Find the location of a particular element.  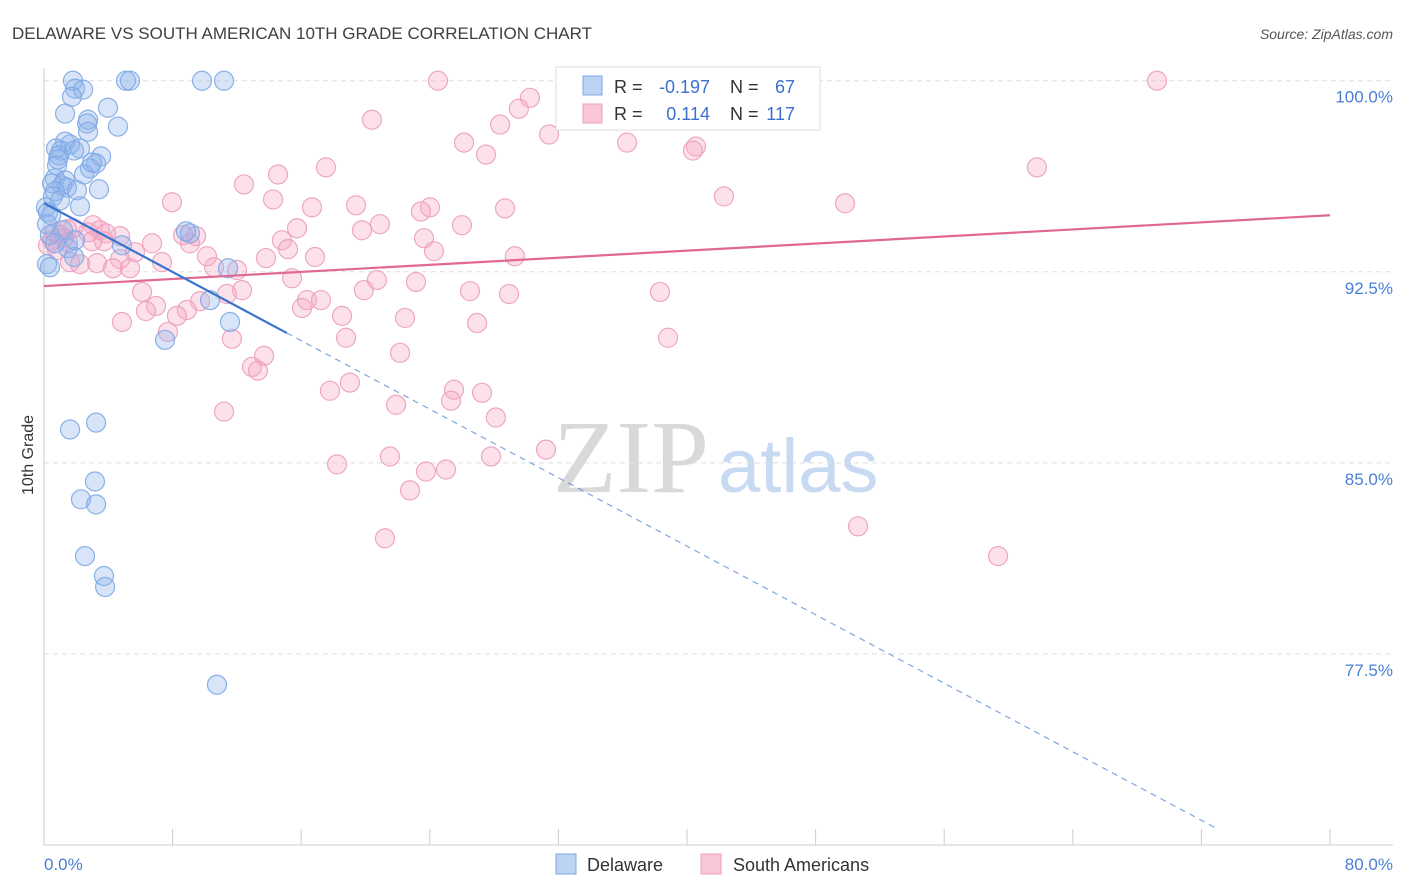

y-axis-label: 10th Grade is located at coordinates (28, 455).